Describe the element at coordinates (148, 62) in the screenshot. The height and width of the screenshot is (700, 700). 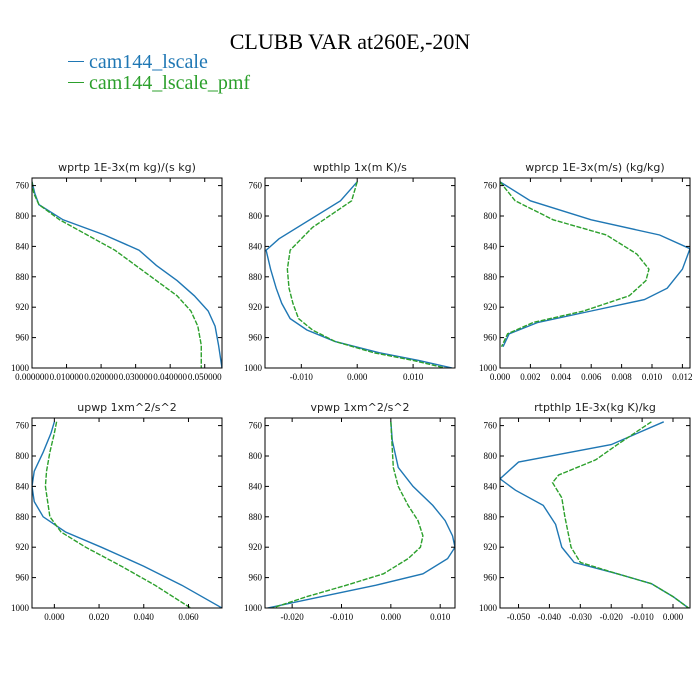
I see `legend-label: cam144_lscale` at that location.